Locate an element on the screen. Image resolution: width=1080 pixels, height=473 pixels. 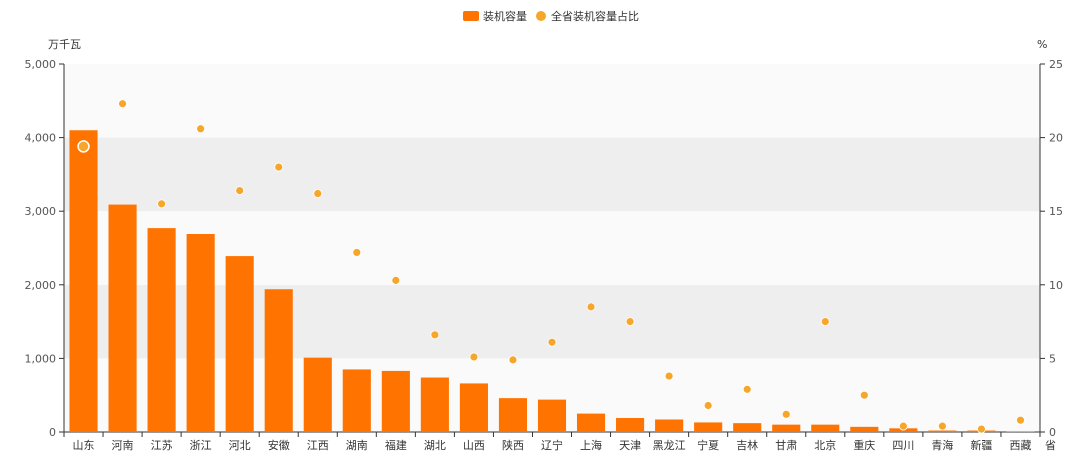
y-right-tick-label: 10 is located at coordinates (1056, 285).